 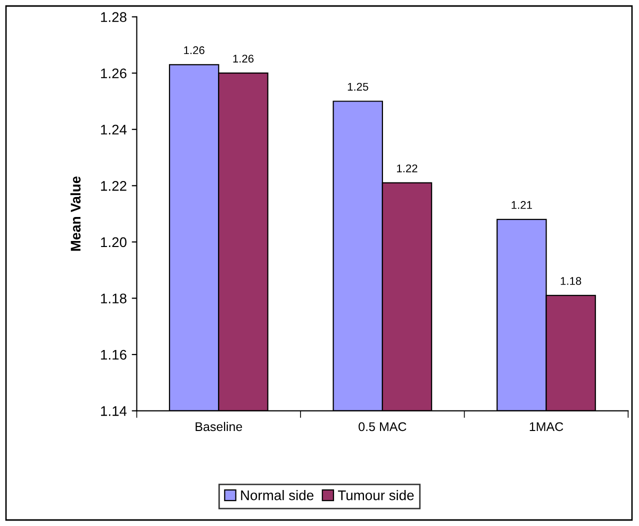 I want to click on y-tick-label: 1.24, so click(x=114, y=129).